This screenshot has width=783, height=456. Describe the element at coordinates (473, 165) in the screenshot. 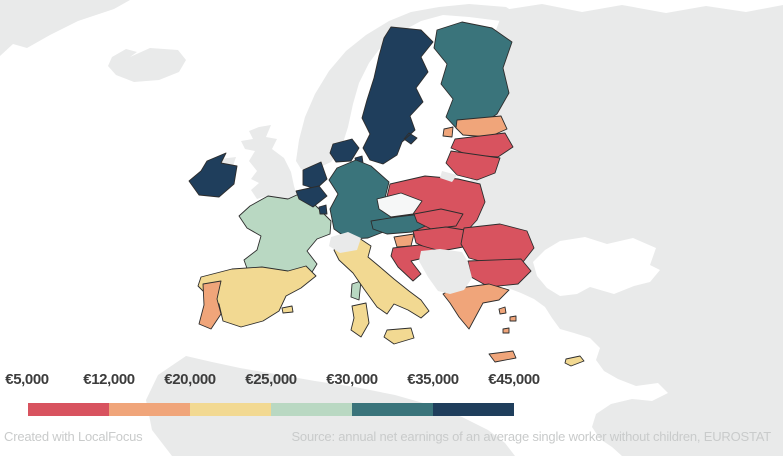

I see `country-lithuania` at that location.